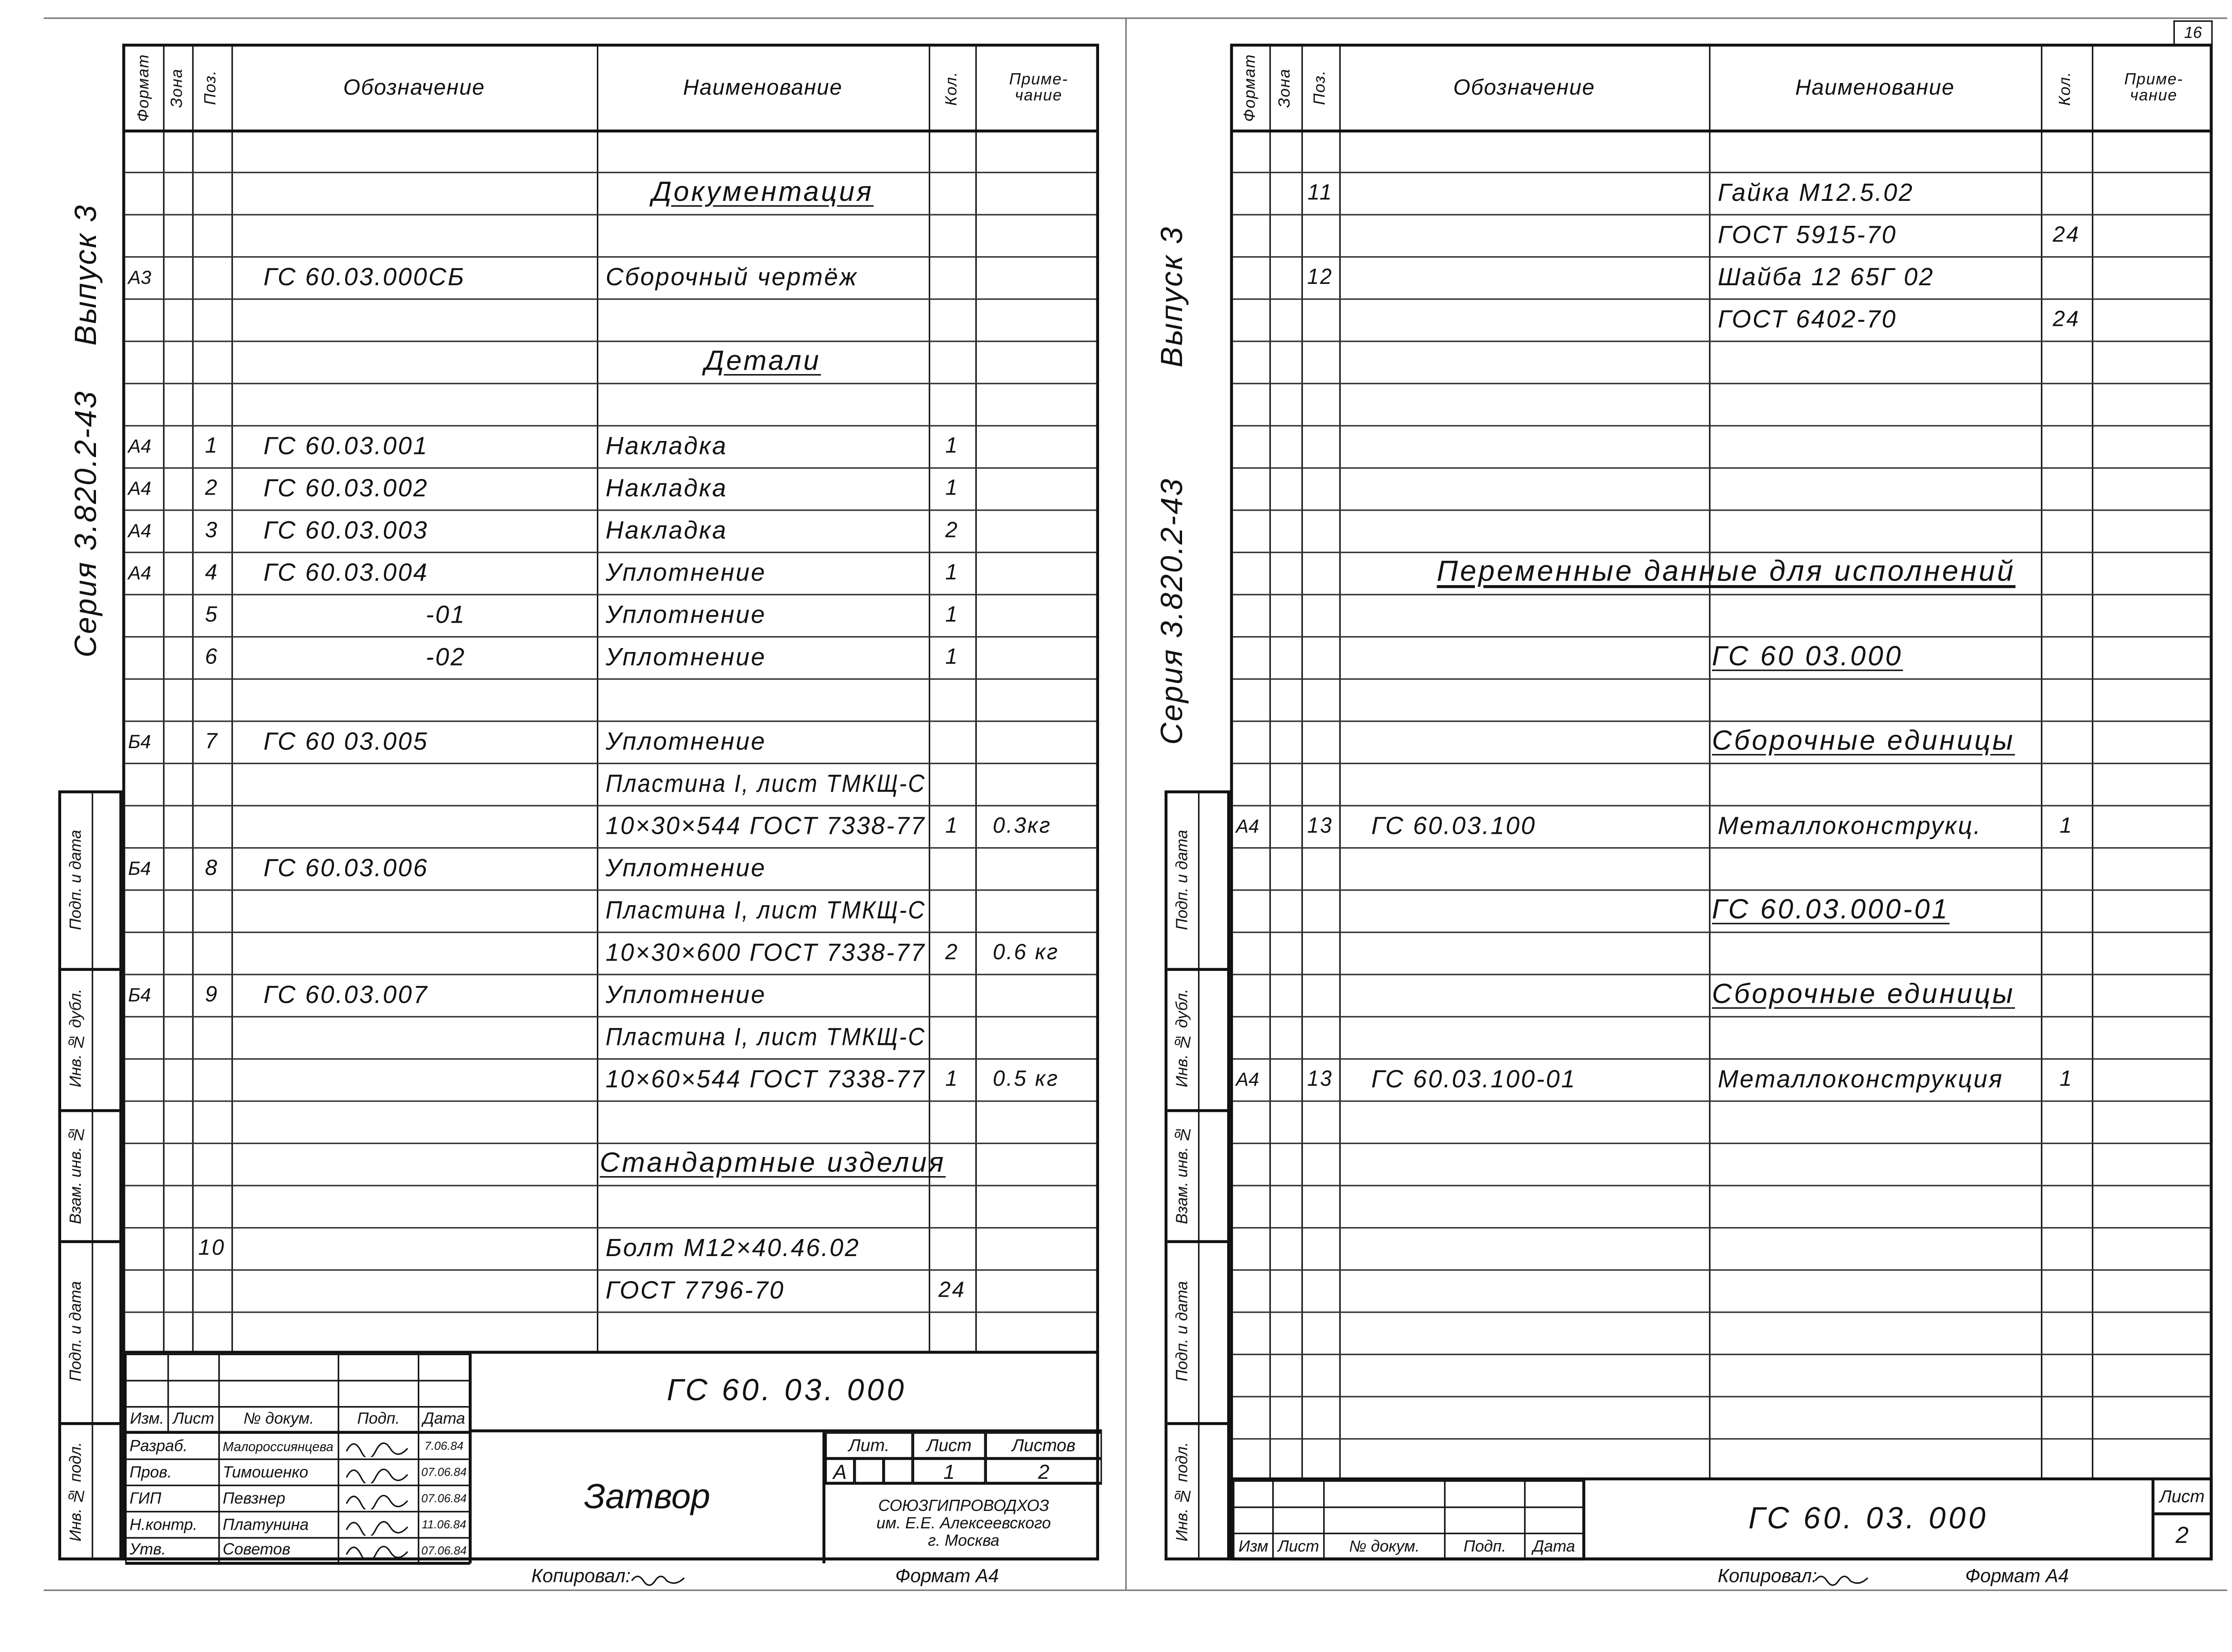 Image resolution: width=2232 pixels, height=1652 pixels. Describe the element at coordinates (1860, 1079) in the screenshot. I see `cell-name-text: Металлоконструкция` at that location.